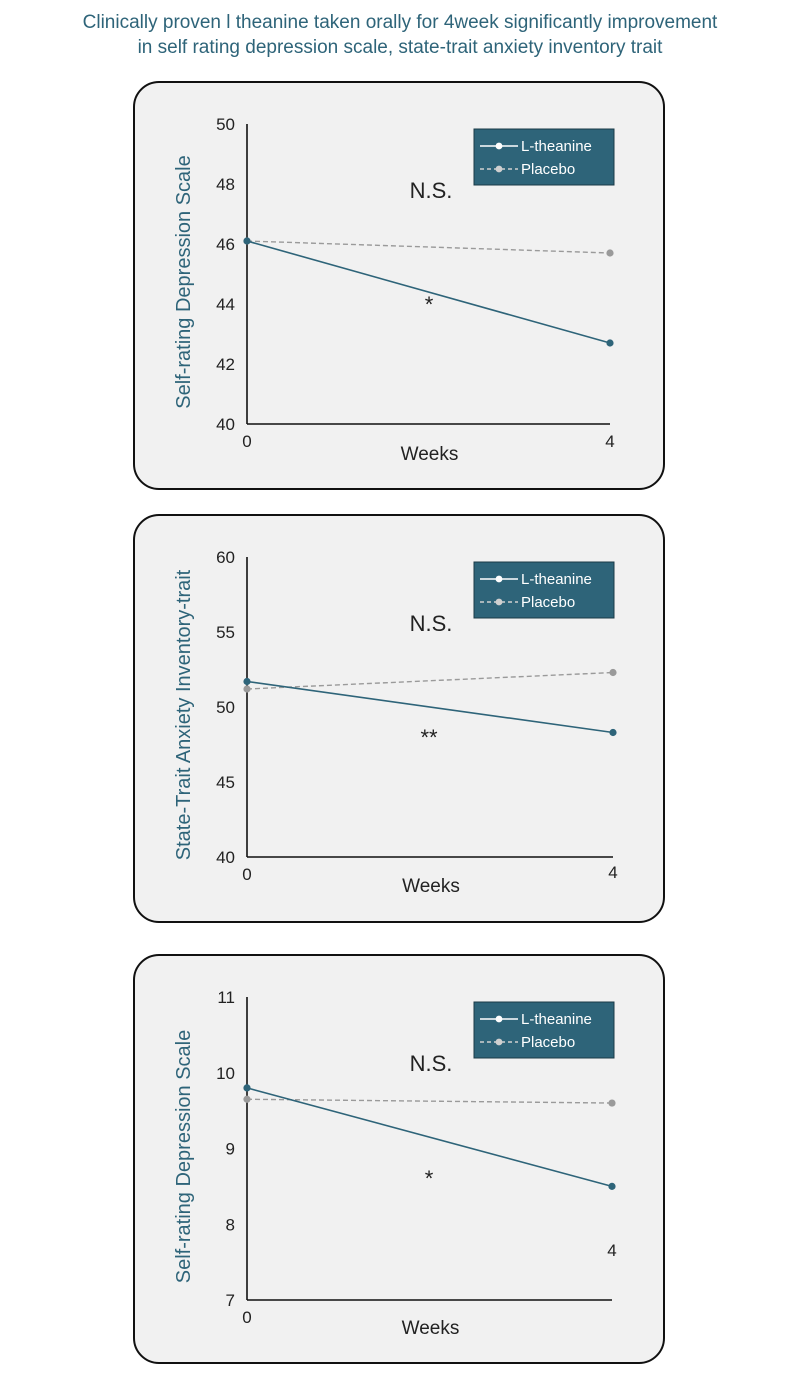  Describe the element at coordinates (226, 997) in the screenshot. I see `y-tick-label: 11` at that location.